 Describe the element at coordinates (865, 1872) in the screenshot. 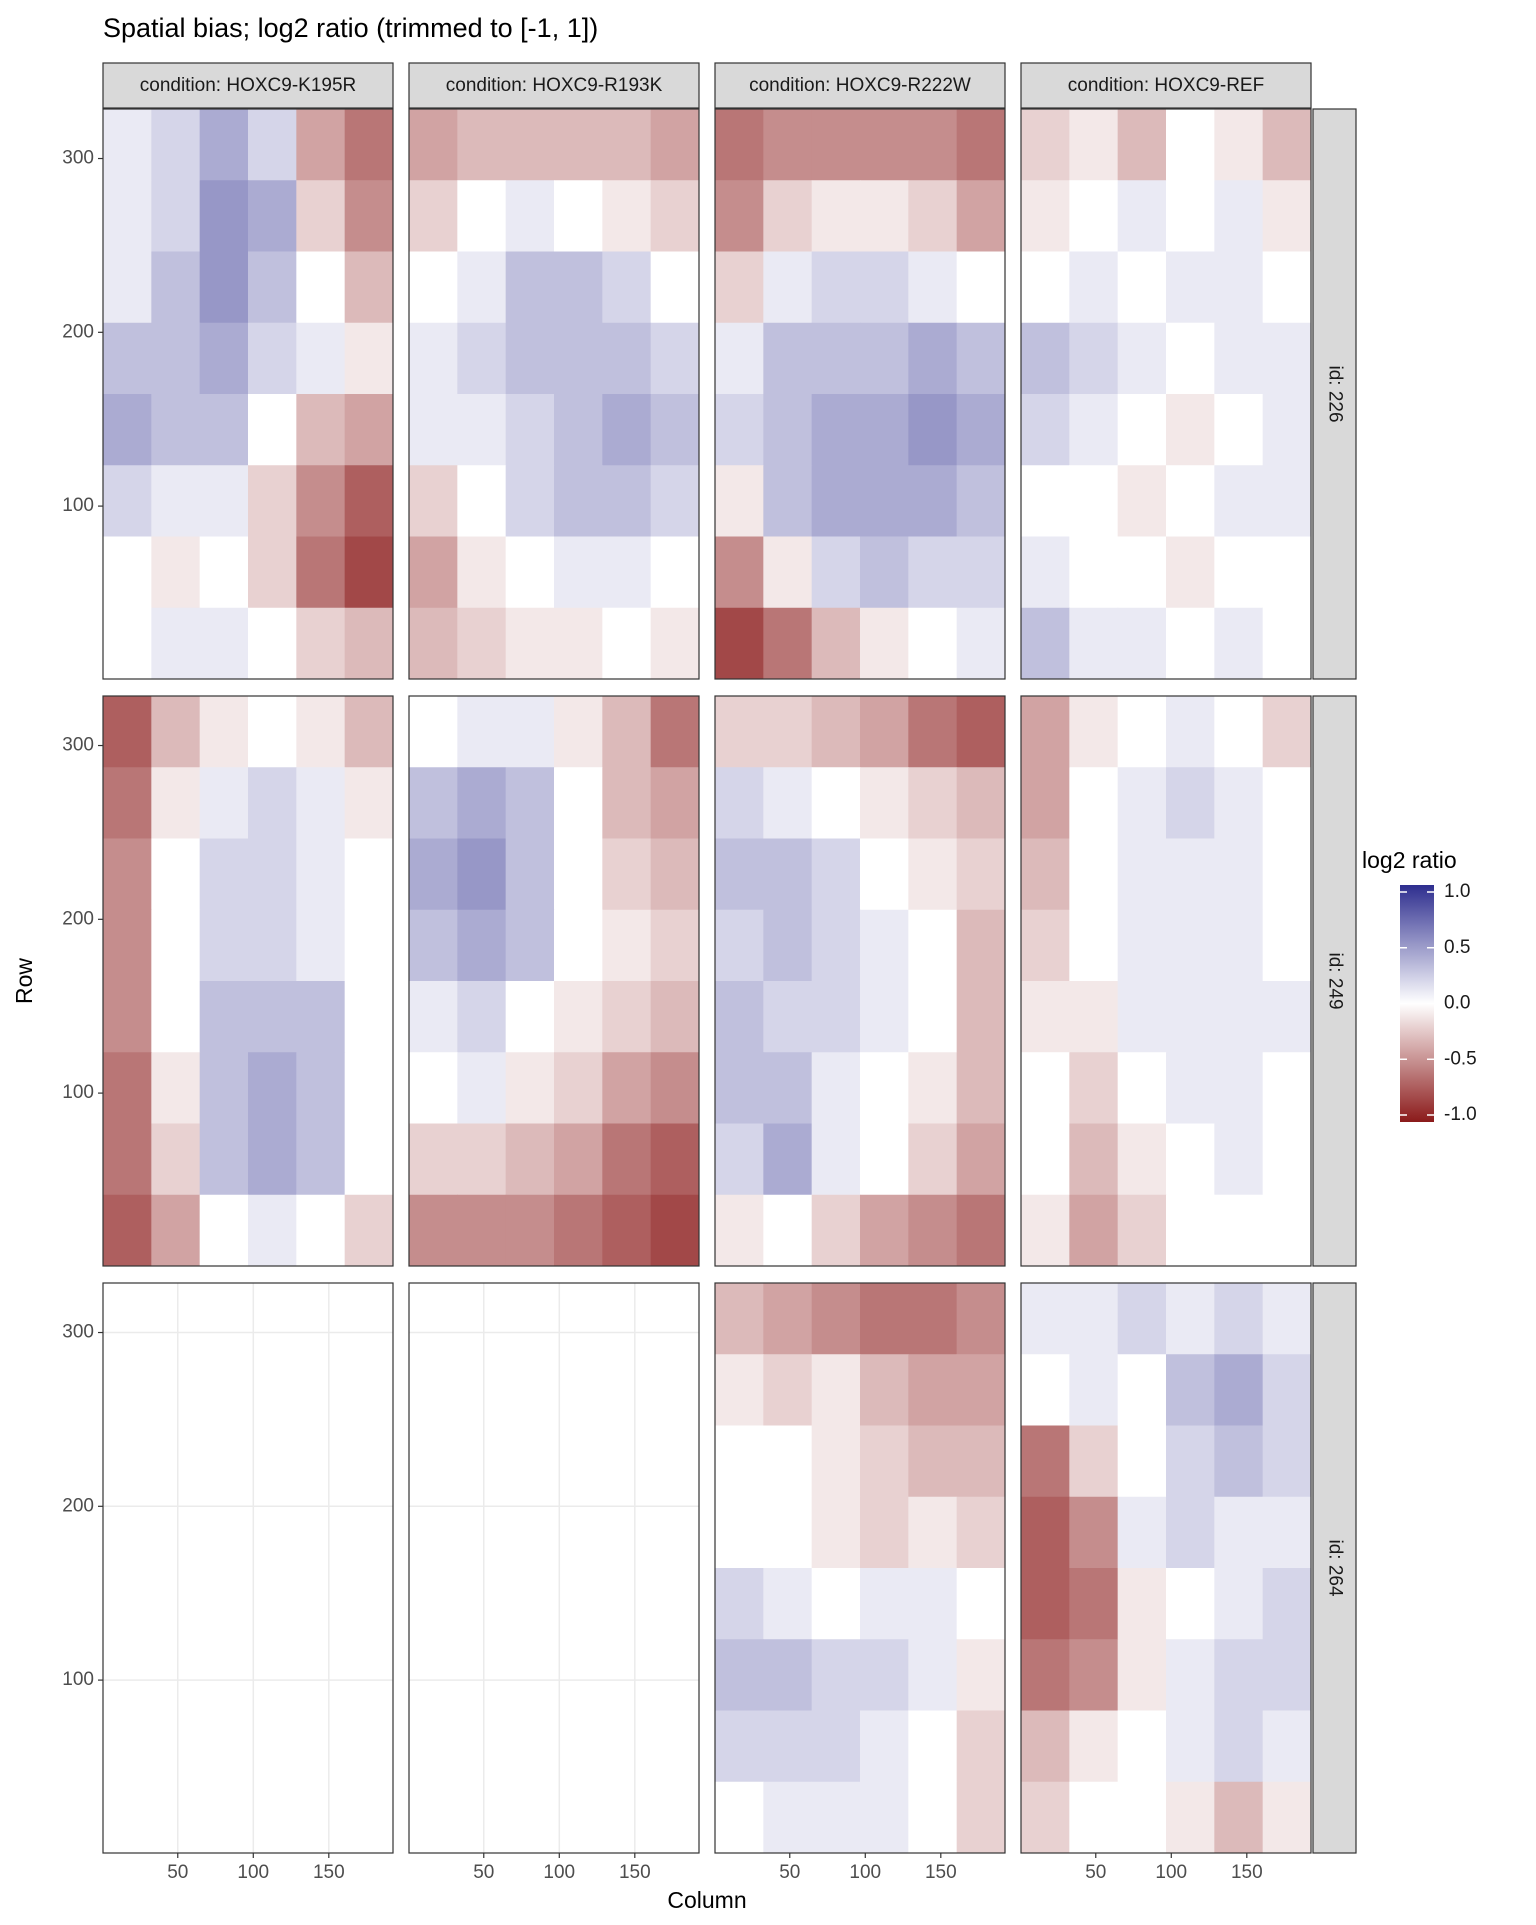

I see `x-tick-label: 100` at that location.